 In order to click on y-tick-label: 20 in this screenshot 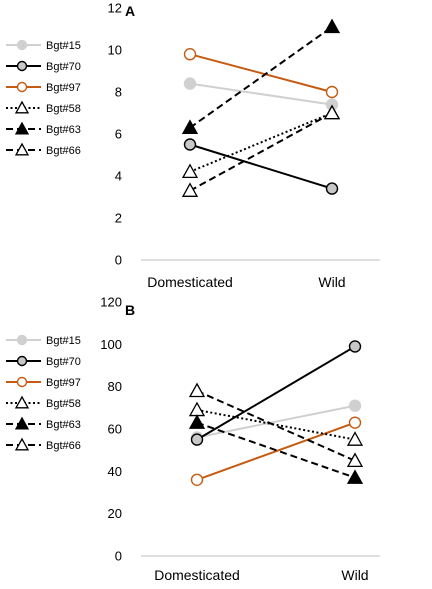, I will do `click(115, 513)`.